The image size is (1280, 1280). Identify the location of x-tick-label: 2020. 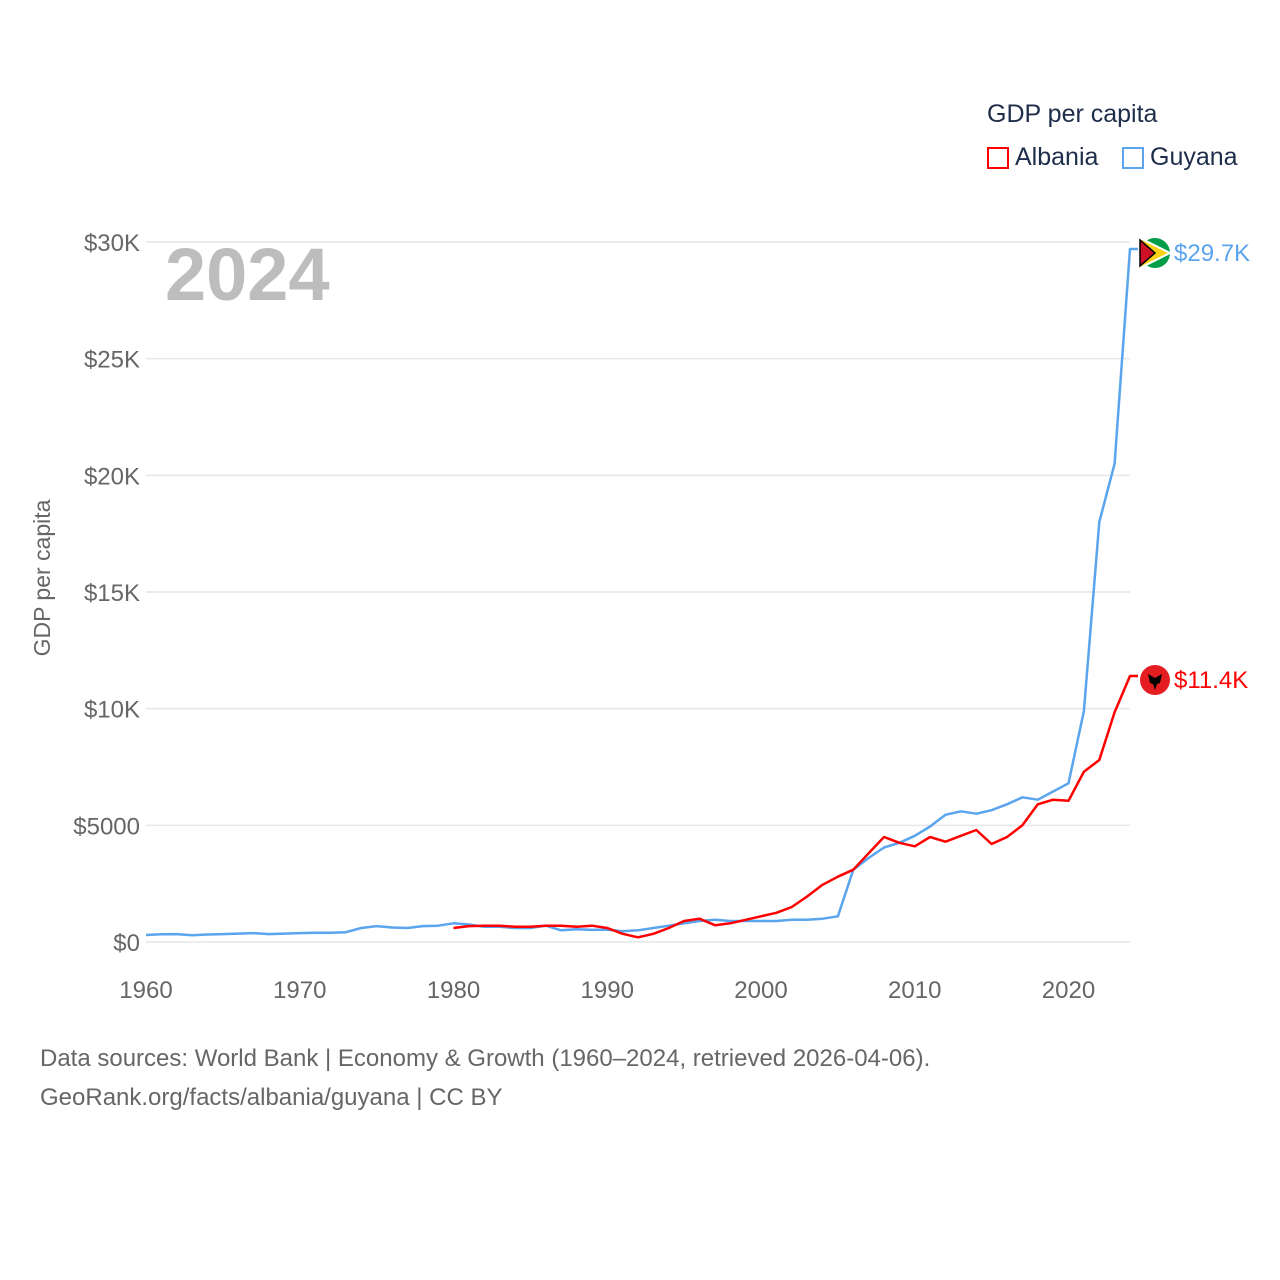
(1068, 990).